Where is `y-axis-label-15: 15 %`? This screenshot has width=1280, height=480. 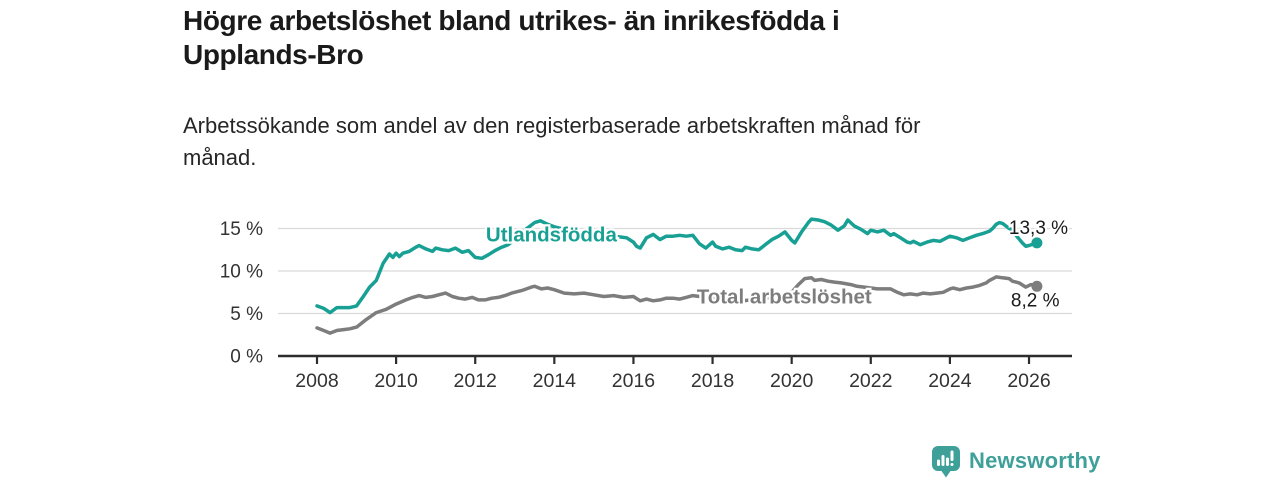
y-axis-label-15: 15 % is located at coordinates (241, 229).